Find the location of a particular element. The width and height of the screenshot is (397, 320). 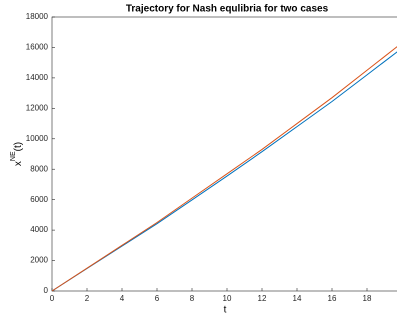

y-tick-label: 6000 is located at coordinates (39, 199).